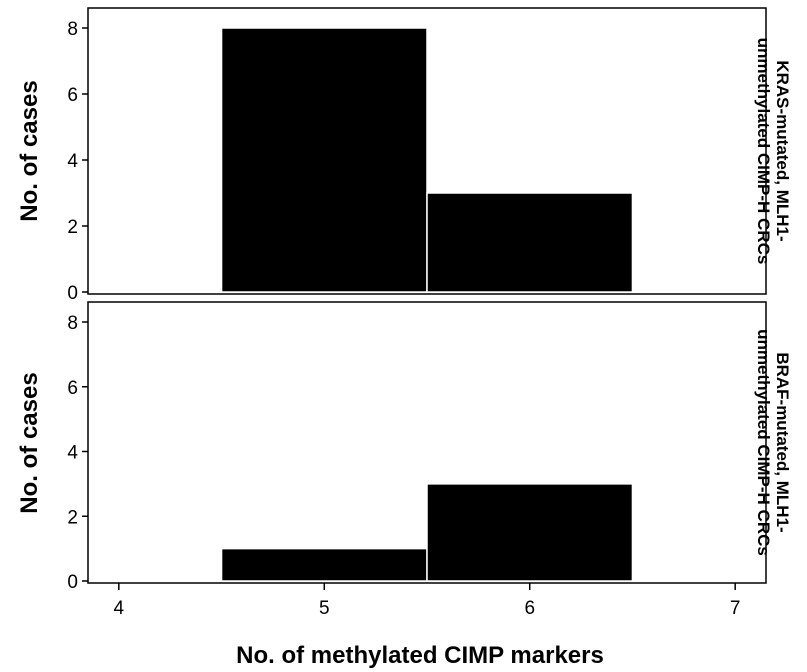 This screenshot has height=672, width=807. What do you see at coordinates (427, 601) in the screenshot?
I see `x-axis: 4 5 6 7` at bounding box center [427, 601].